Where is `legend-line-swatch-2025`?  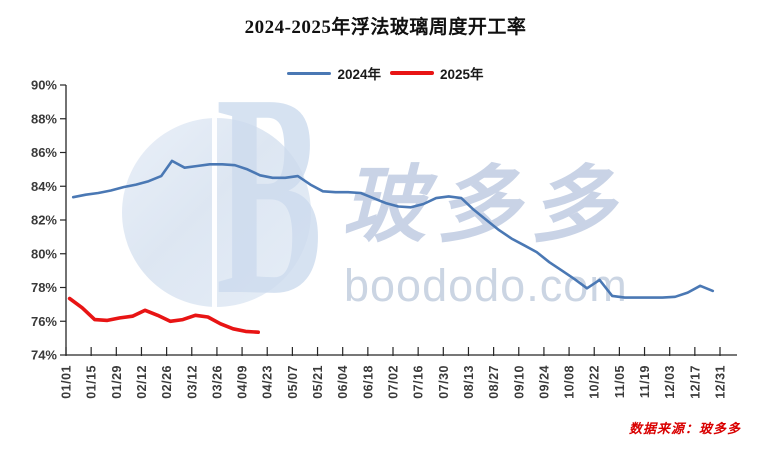
legend-line-swatch-2025 is located at coordinates (412, 73).